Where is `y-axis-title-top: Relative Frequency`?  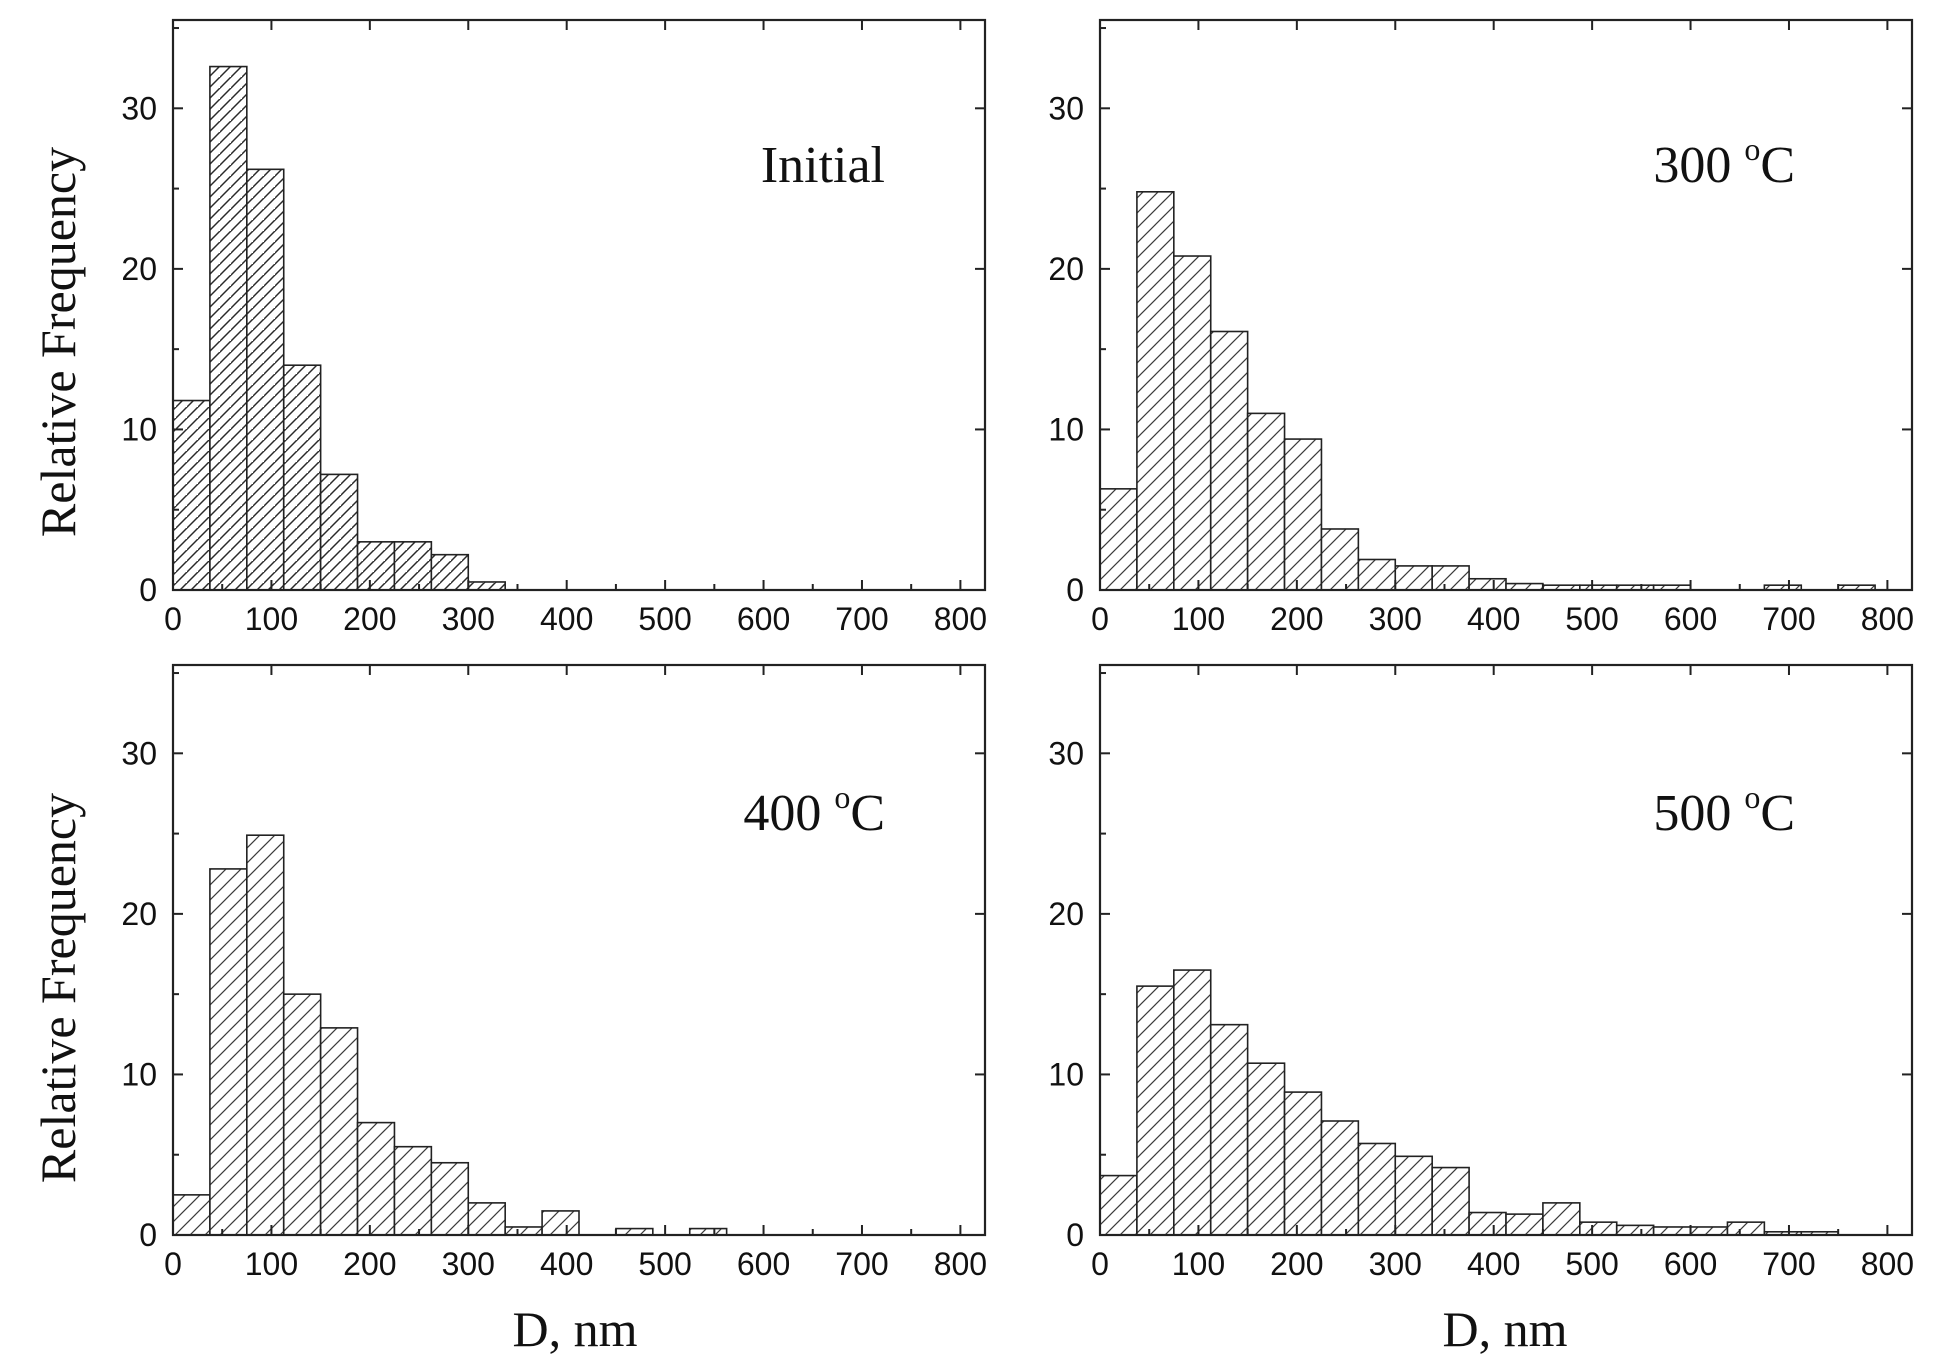 y-axis-title-top: Relative Frequency is located at coordinates (58, 342).